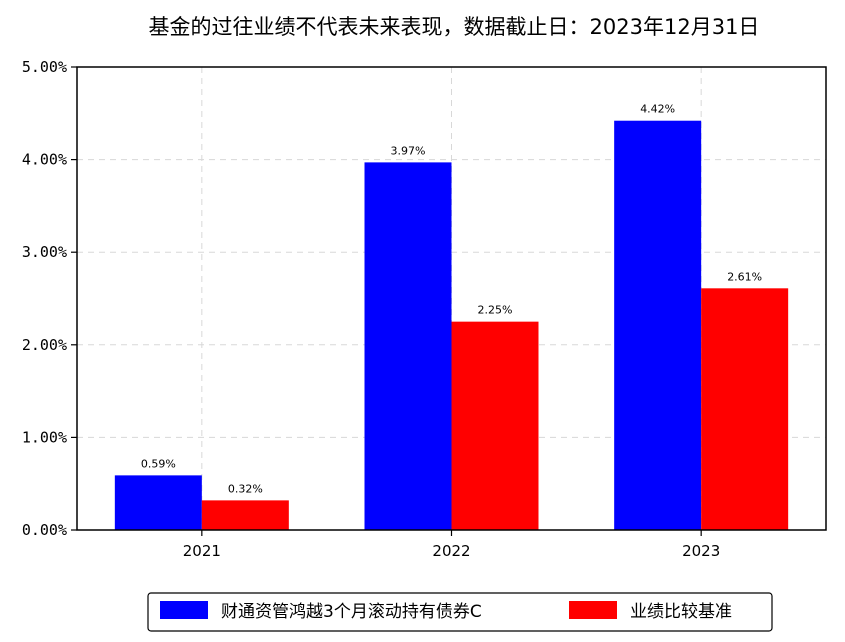  What do you see at coordinates (658, 325) in the screenshot?
I see `bar-fund-2023` at bounding box center [658, 325].